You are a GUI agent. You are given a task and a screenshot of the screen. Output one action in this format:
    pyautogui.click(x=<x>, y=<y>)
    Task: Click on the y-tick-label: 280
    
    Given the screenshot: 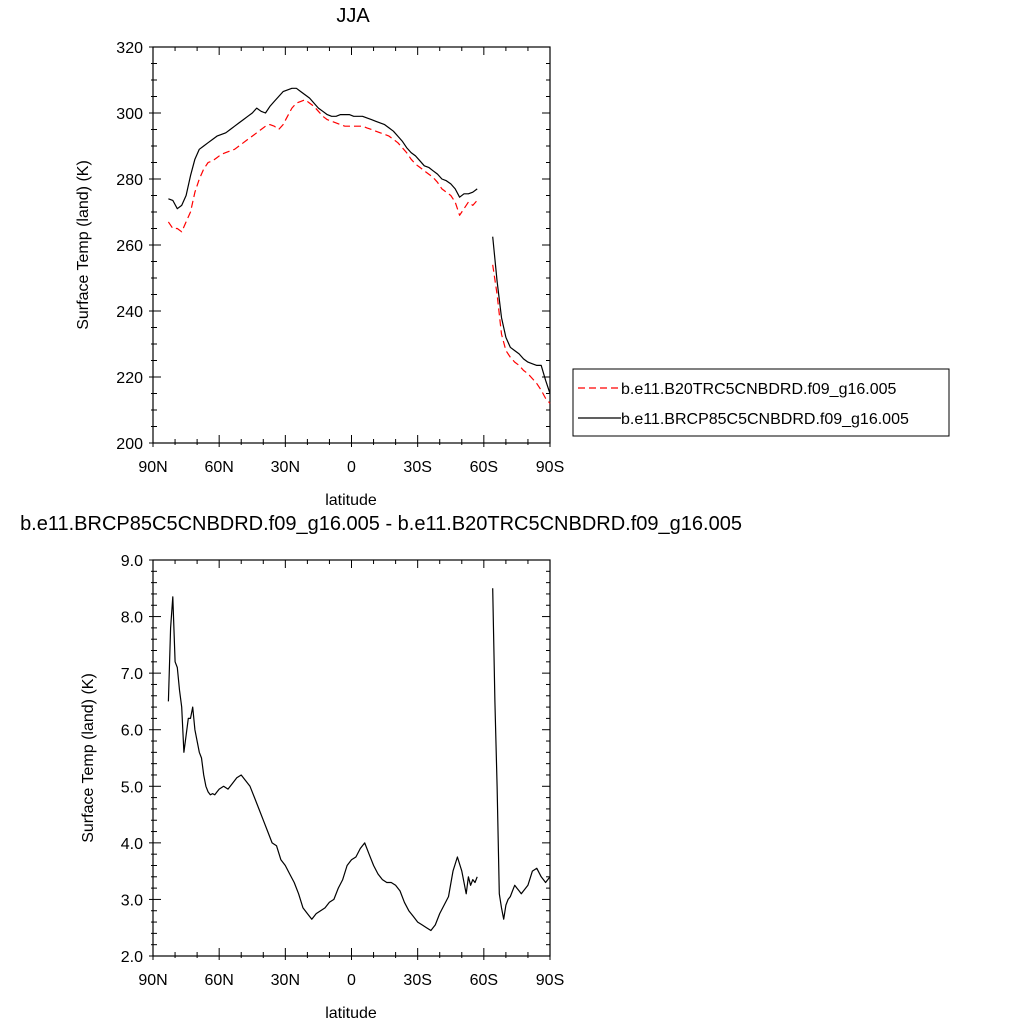 What is the action you would take?
    pyautogui.click(x=129, y=180)
    